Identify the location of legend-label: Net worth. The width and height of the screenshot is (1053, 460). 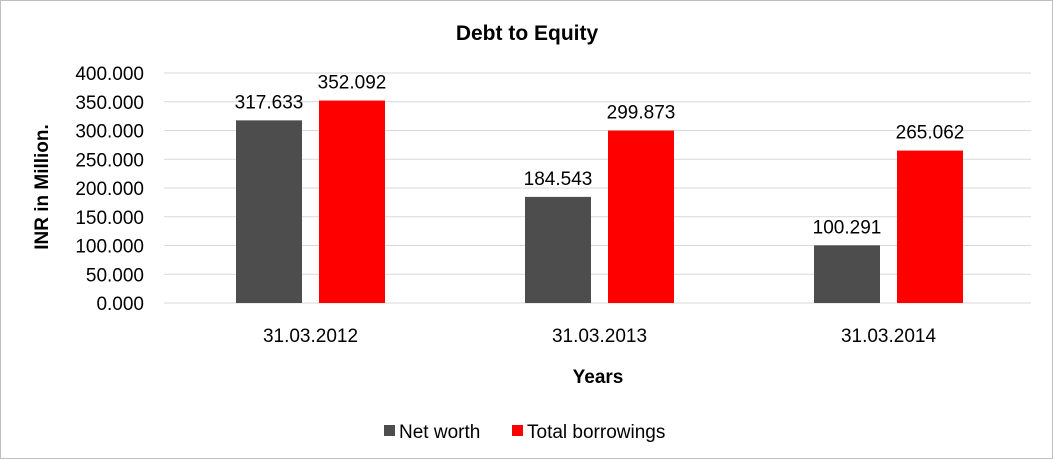
(439, 432).